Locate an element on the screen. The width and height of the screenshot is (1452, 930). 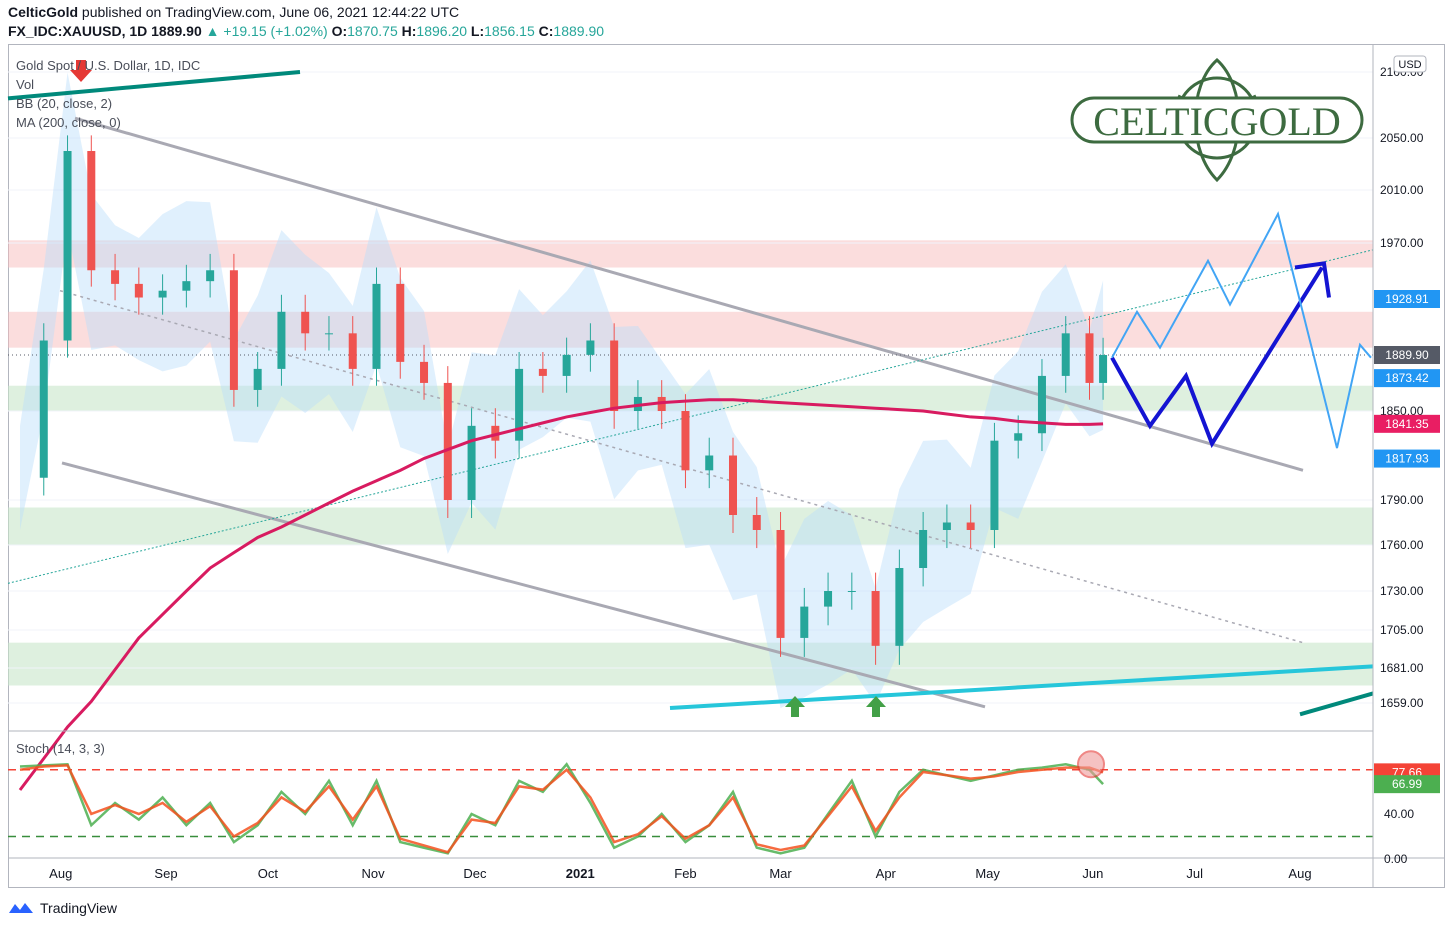
forecast-path-alternative is located at coordinates (1241, 330).